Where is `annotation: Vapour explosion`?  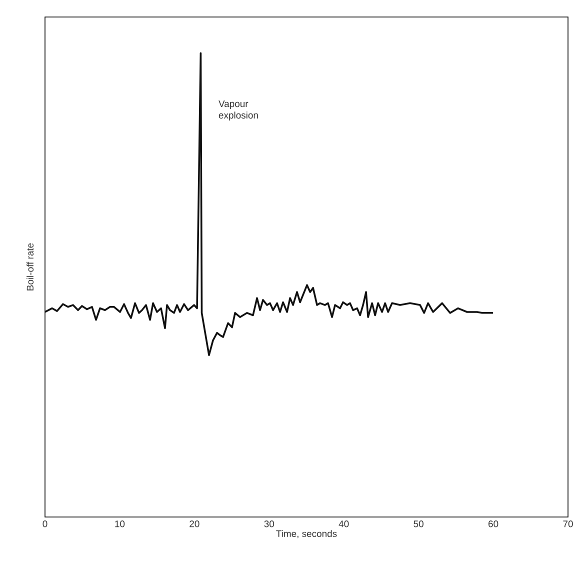 annotation: Vapour explosion is located at coordinates (238, 110).